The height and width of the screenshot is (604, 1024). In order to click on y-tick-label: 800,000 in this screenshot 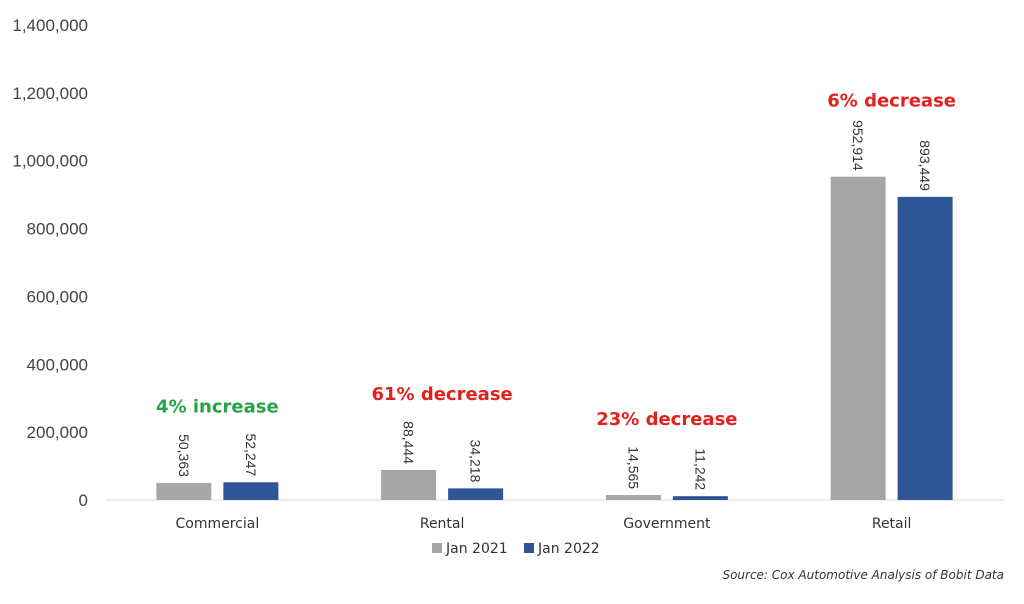, I will do `click(57, 229)`.